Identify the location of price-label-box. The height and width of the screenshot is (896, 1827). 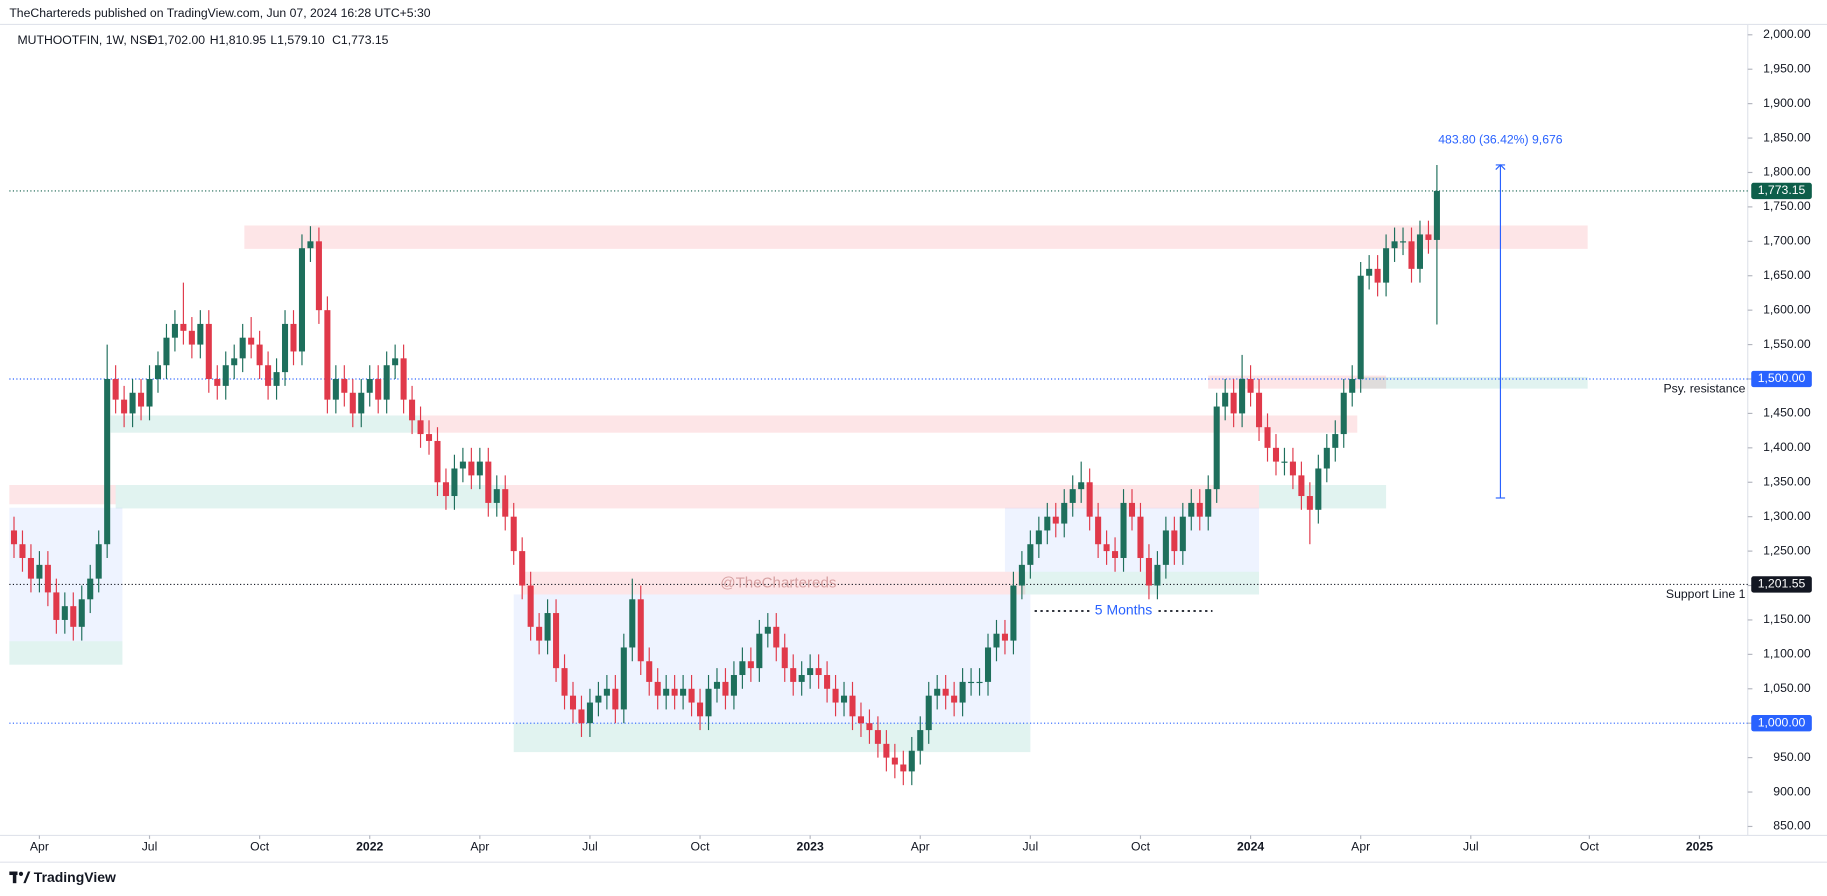
(1781, 379).